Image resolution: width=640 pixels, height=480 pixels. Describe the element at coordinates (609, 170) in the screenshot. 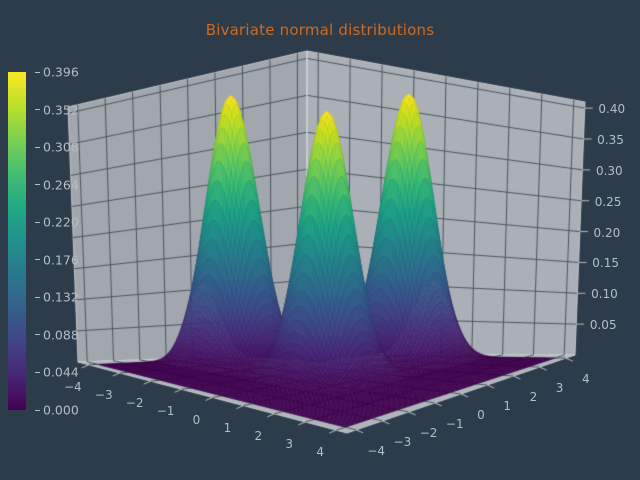

I see `z-axis-tick-label: 0.30` at that location.